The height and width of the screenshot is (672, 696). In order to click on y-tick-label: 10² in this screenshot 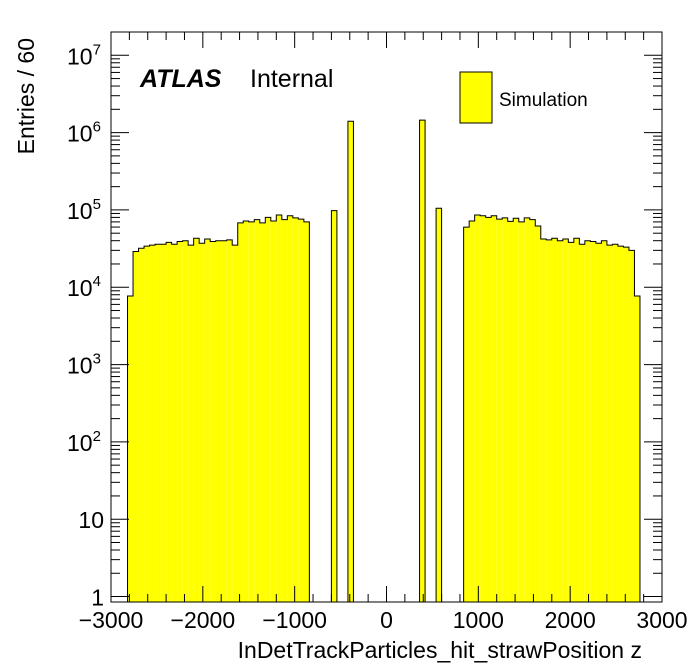, I will do `click(84, 442)`.